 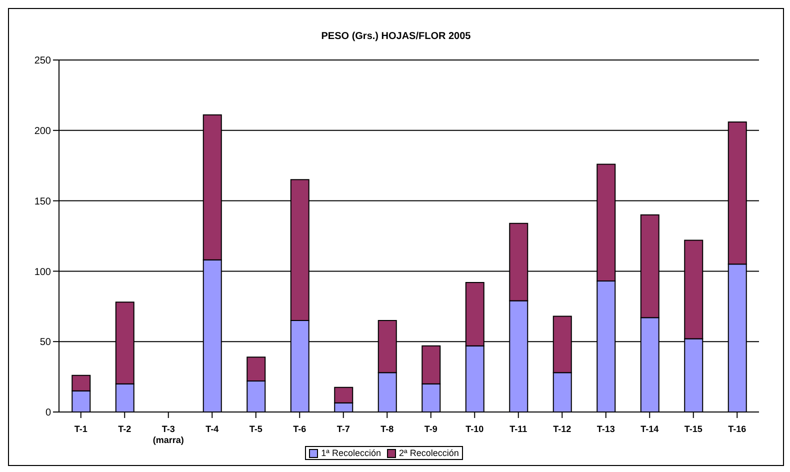 I want to click on y-tick-label: 200, so click(x=43, y=131).